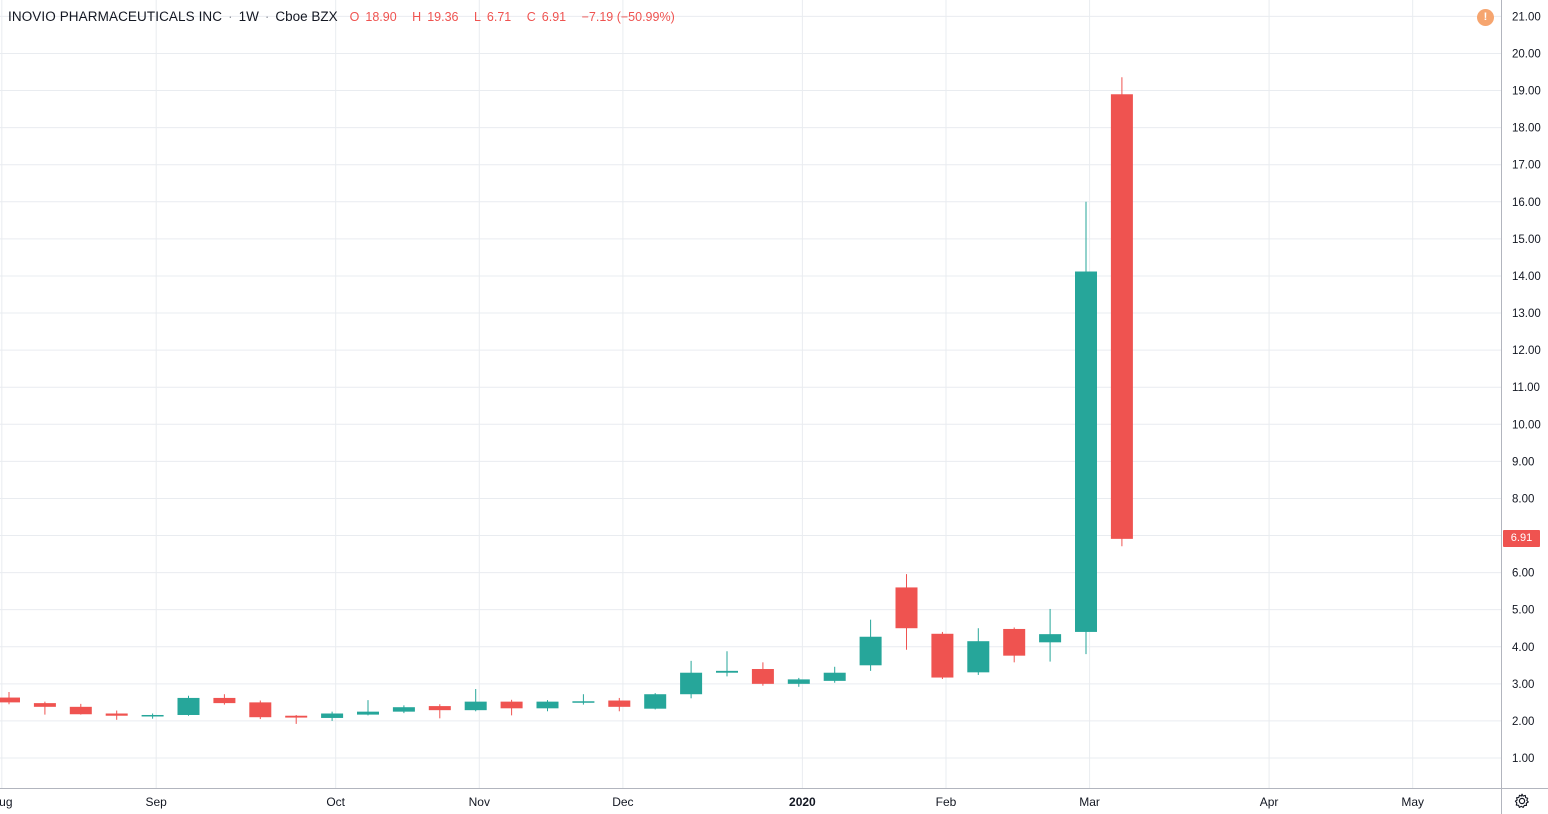 The image size is (1548, 814). What do you see at coordinates (1523, 648) in the screenshot?
I see `y-tick-label: 4.00` at bounding box center [1523, 648].